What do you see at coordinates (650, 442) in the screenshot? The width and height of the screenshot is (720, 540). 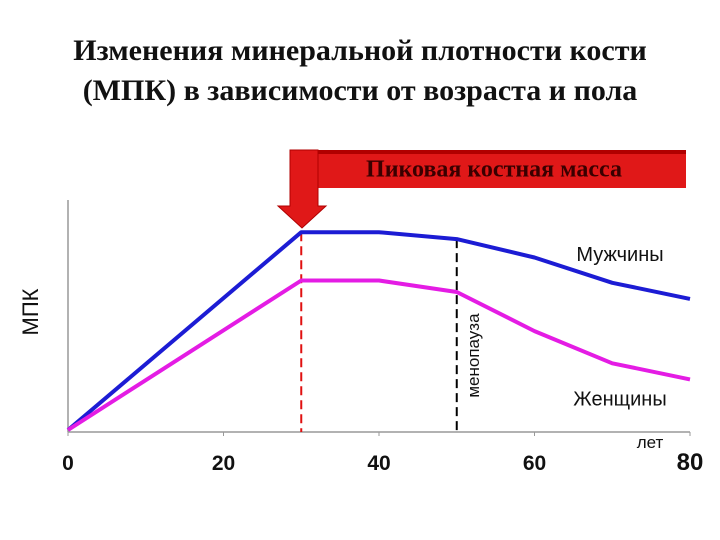 I see `x-axis-label: лет` at bounding box center [650, 442].